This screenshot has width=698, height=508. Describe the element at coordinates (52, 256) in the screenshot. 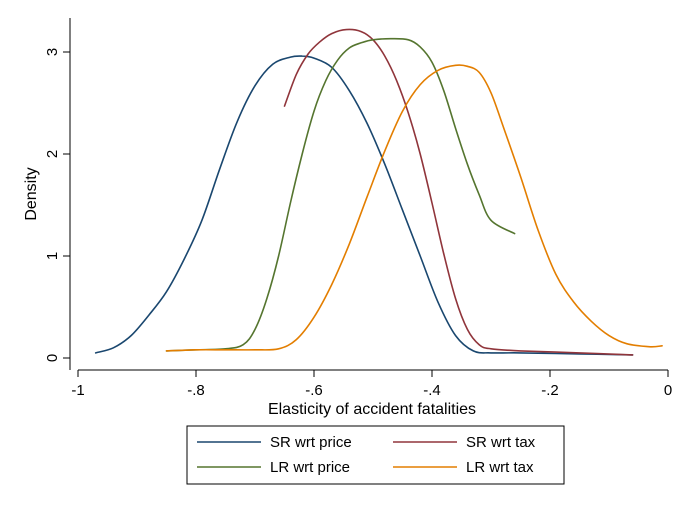

I see `y-tick-label: 1` at that location.